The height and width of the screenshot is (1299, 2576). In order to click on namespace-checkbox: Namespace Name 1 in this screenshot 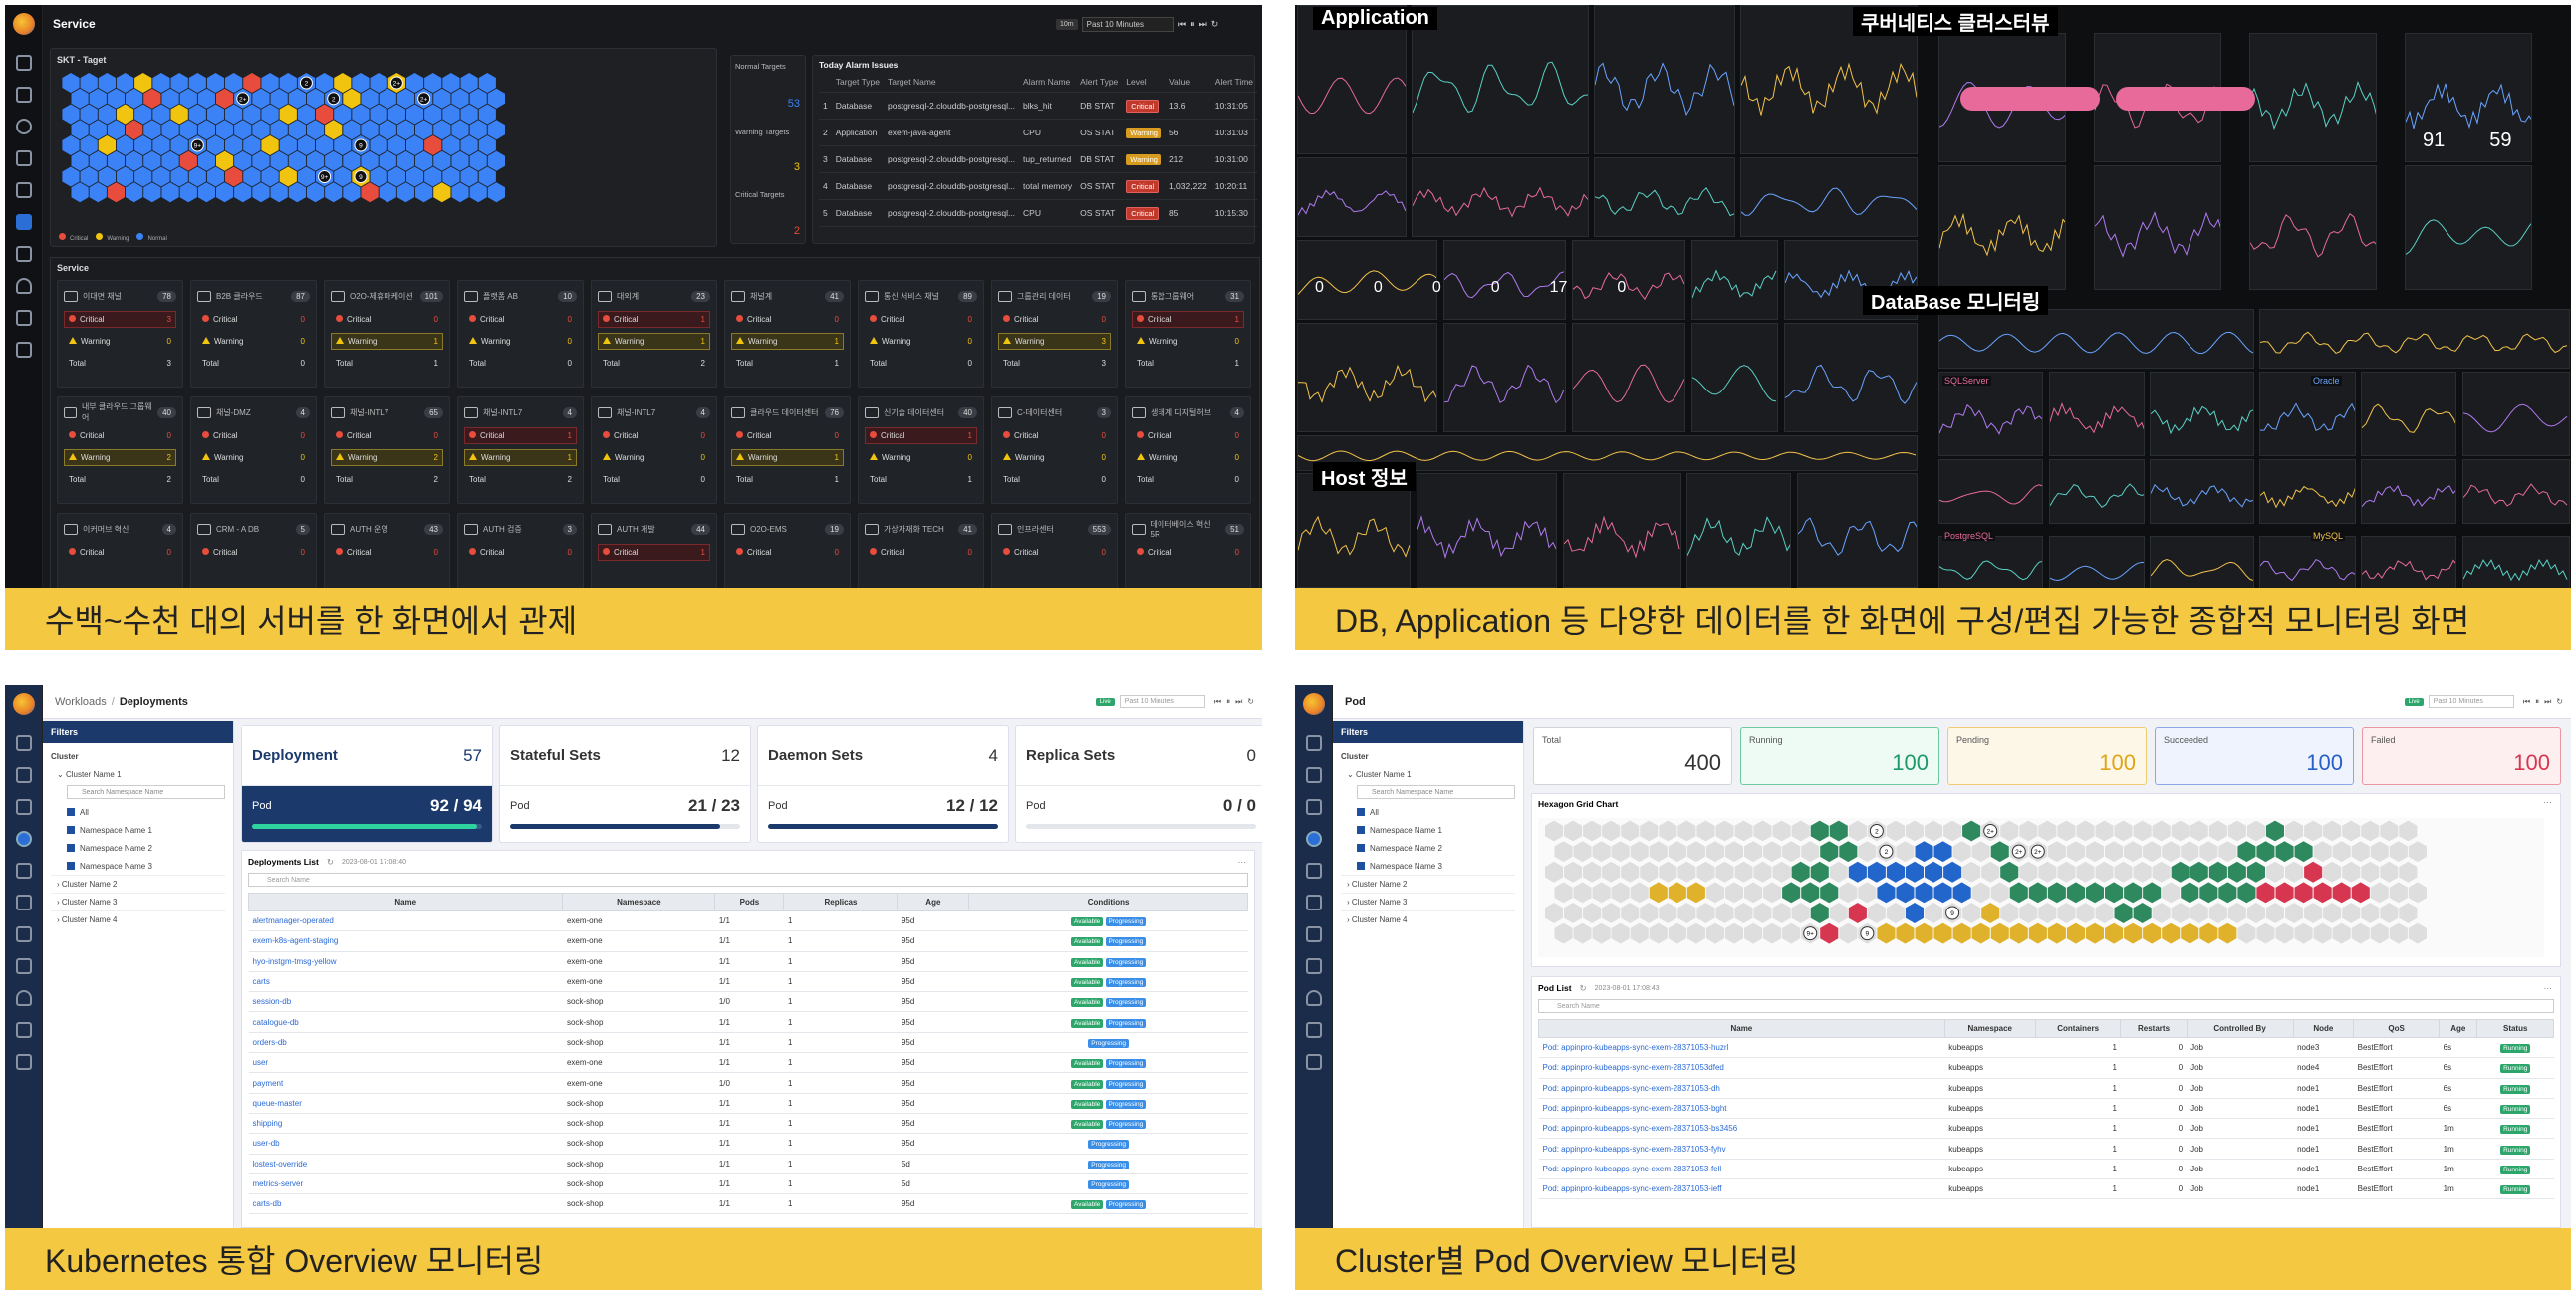, I will do `click(1428, 830)`.